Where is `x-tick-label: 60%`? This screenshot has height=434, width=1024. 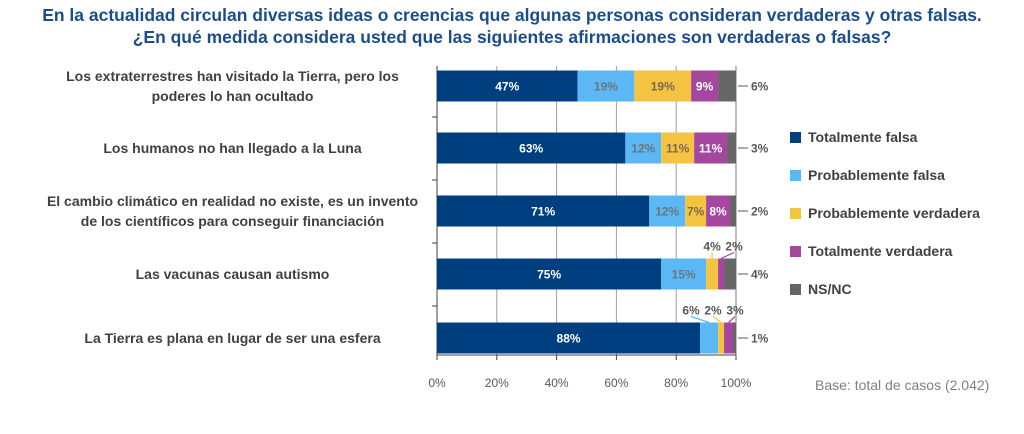
x-tick-label: 60% is located at coordinates (616, 383).